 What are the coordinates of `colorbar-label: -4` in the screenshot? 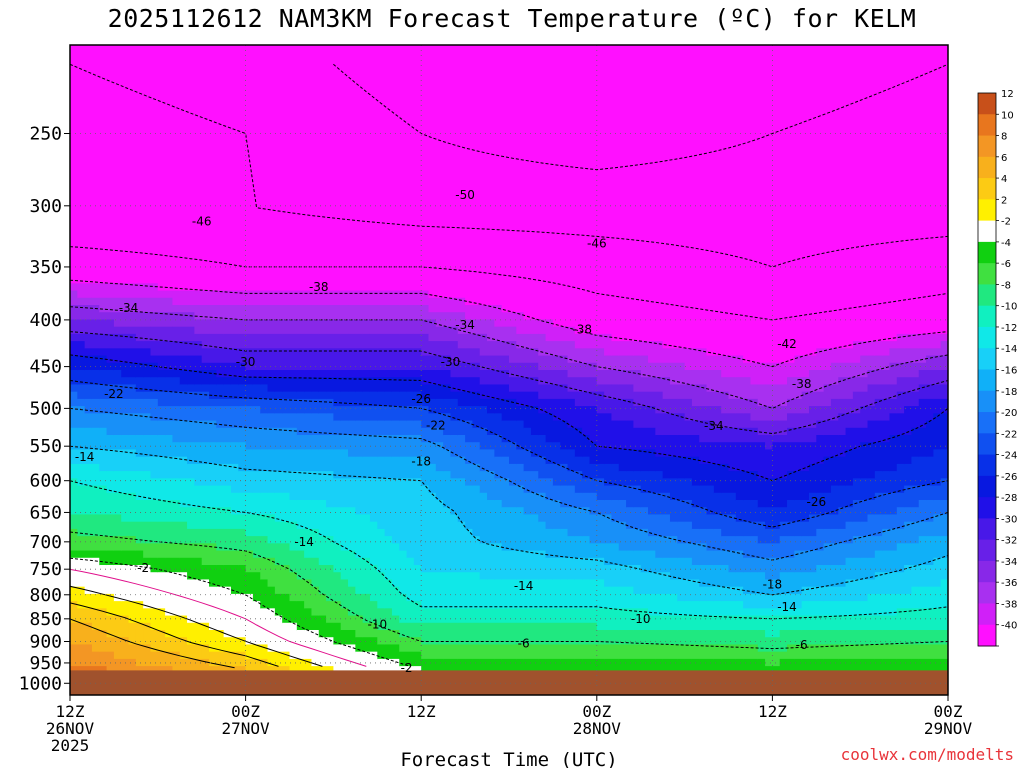 It's located at (1006, 243).